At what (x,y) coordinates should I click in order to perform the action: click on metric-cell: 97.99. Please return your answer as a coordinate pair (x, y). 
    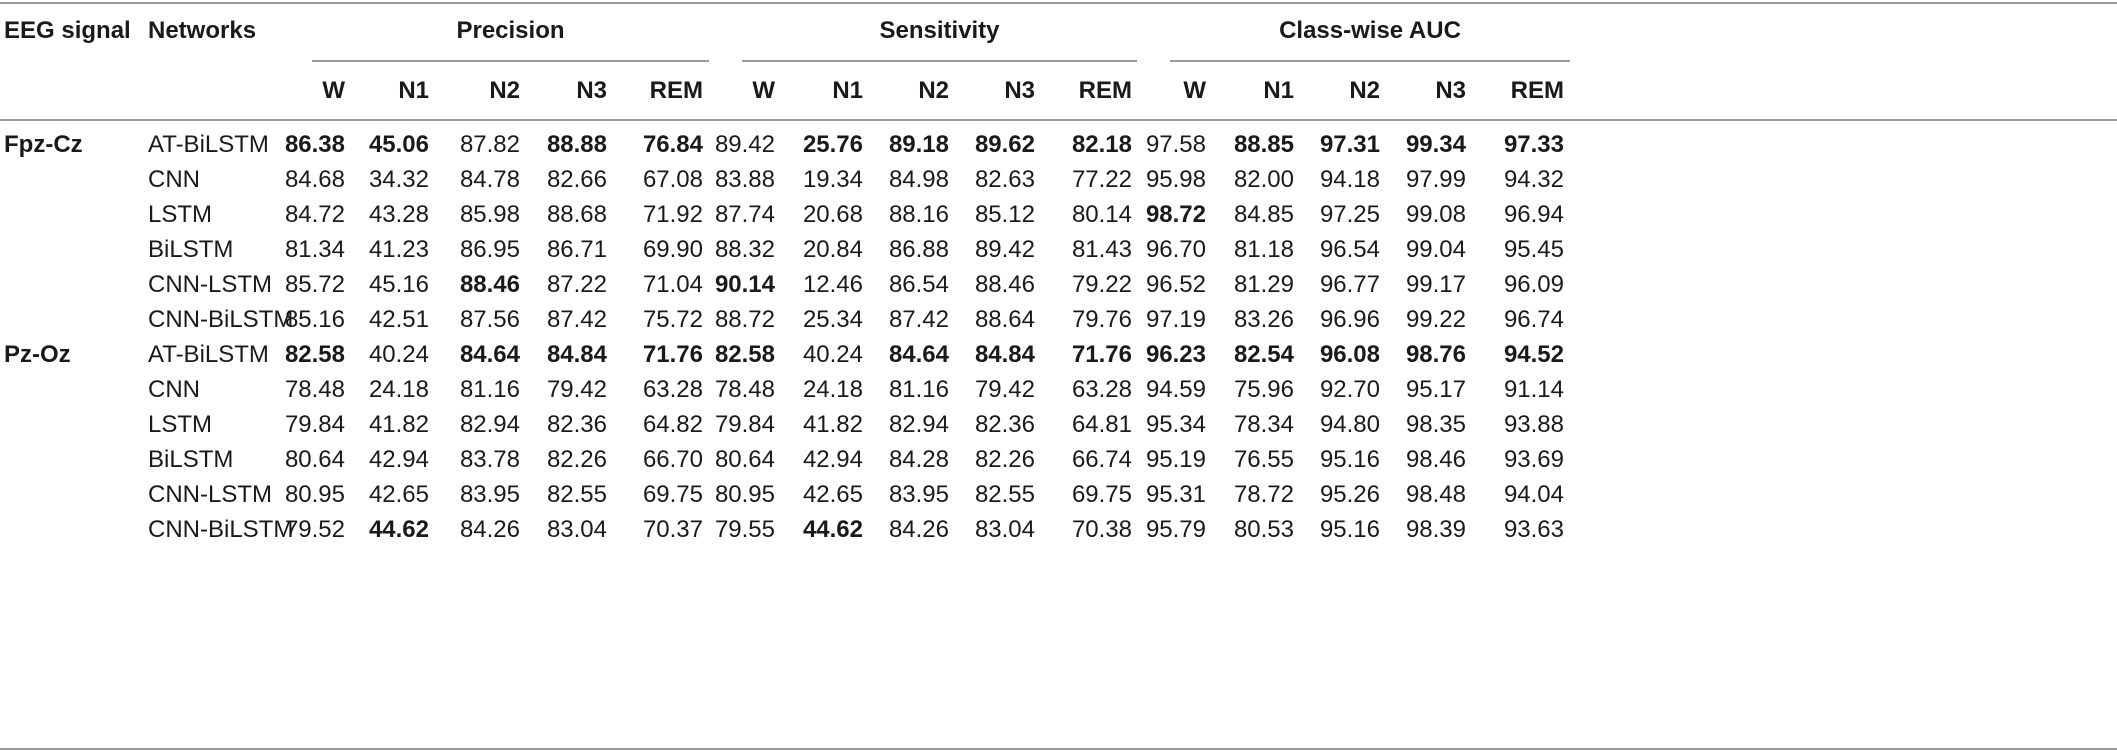
    Looking at the image, I should click on (1435, 179).